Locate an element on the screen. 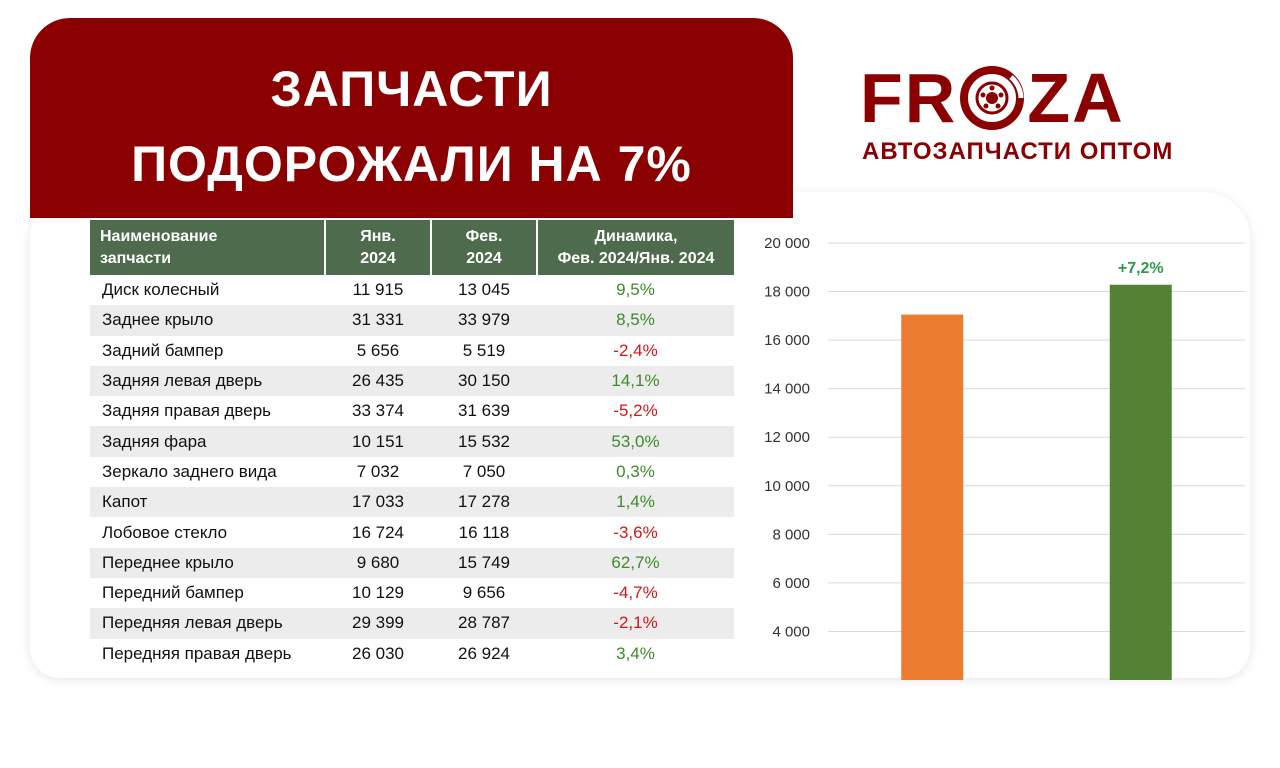 This screenshot has width=1280, height=768. cell-dynamics: -2,4% is located at coordinates (635, 350).